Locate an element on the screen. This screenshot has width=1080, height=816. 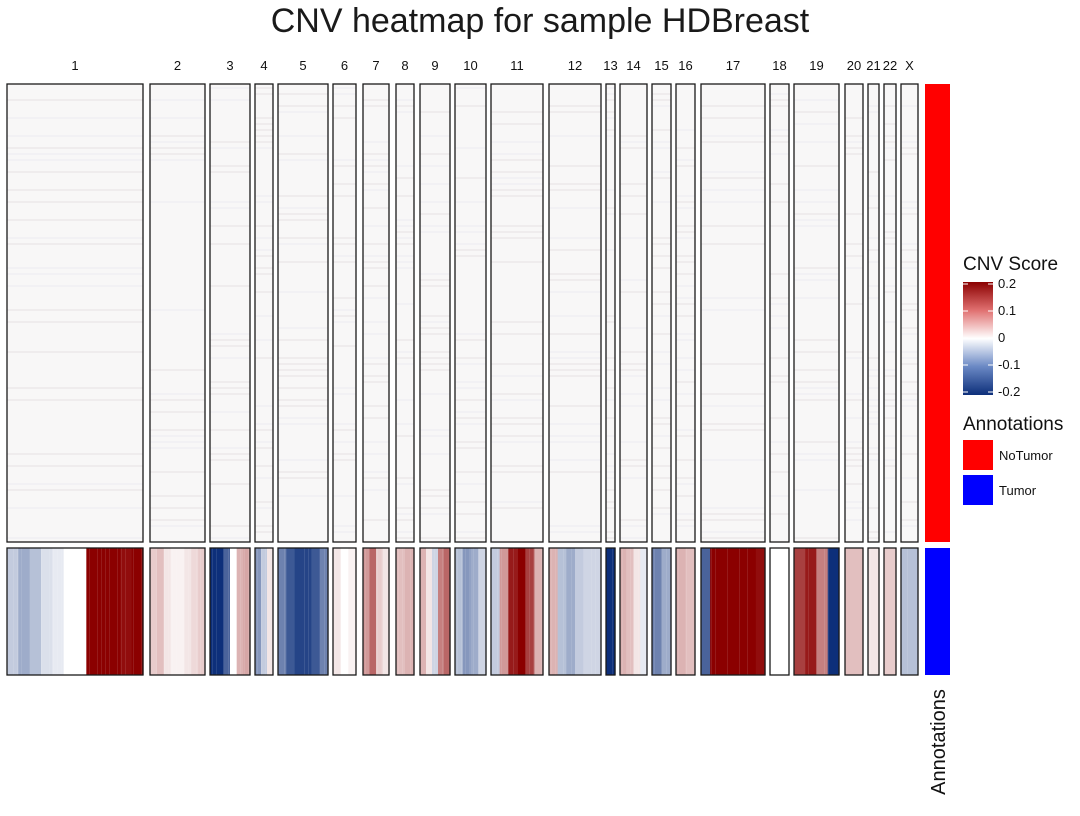
notumor-panel-border is located at coordinates (575, 313).